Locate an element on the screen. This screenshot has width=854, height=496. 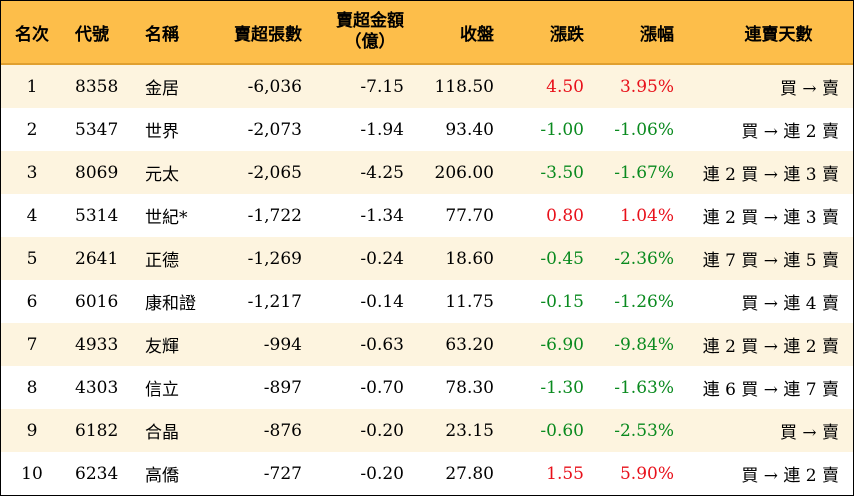
header-rank: 名次 is located at coordinates (32, 34).